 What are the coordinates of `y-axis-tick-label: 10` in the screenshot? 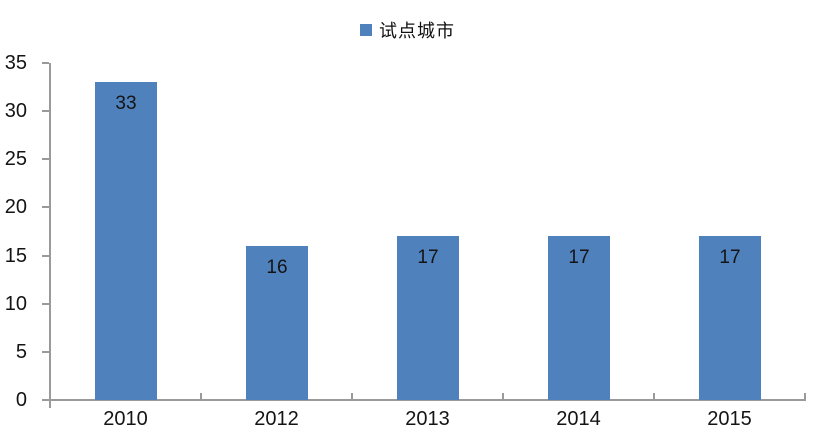 It's located at (15, 304).